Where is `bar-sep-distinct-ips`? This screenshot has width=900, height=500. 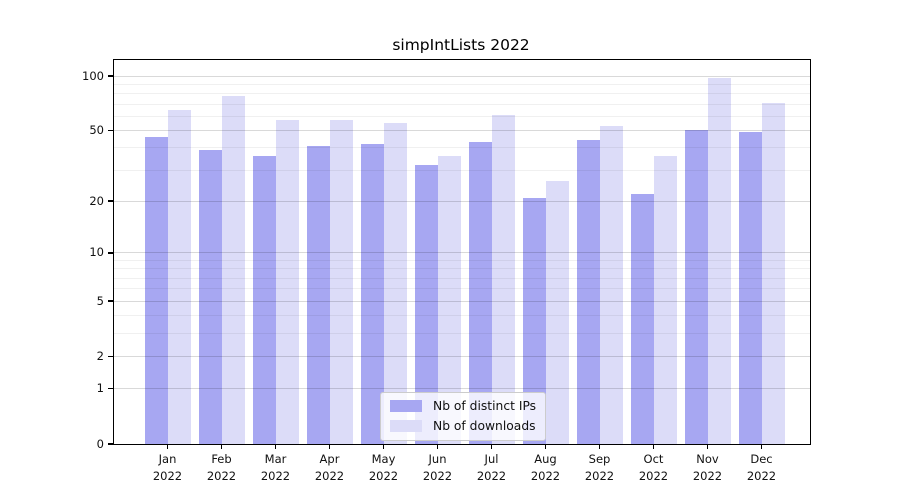 bar-sep-distinct-ips is located at coordinates (588, 292).